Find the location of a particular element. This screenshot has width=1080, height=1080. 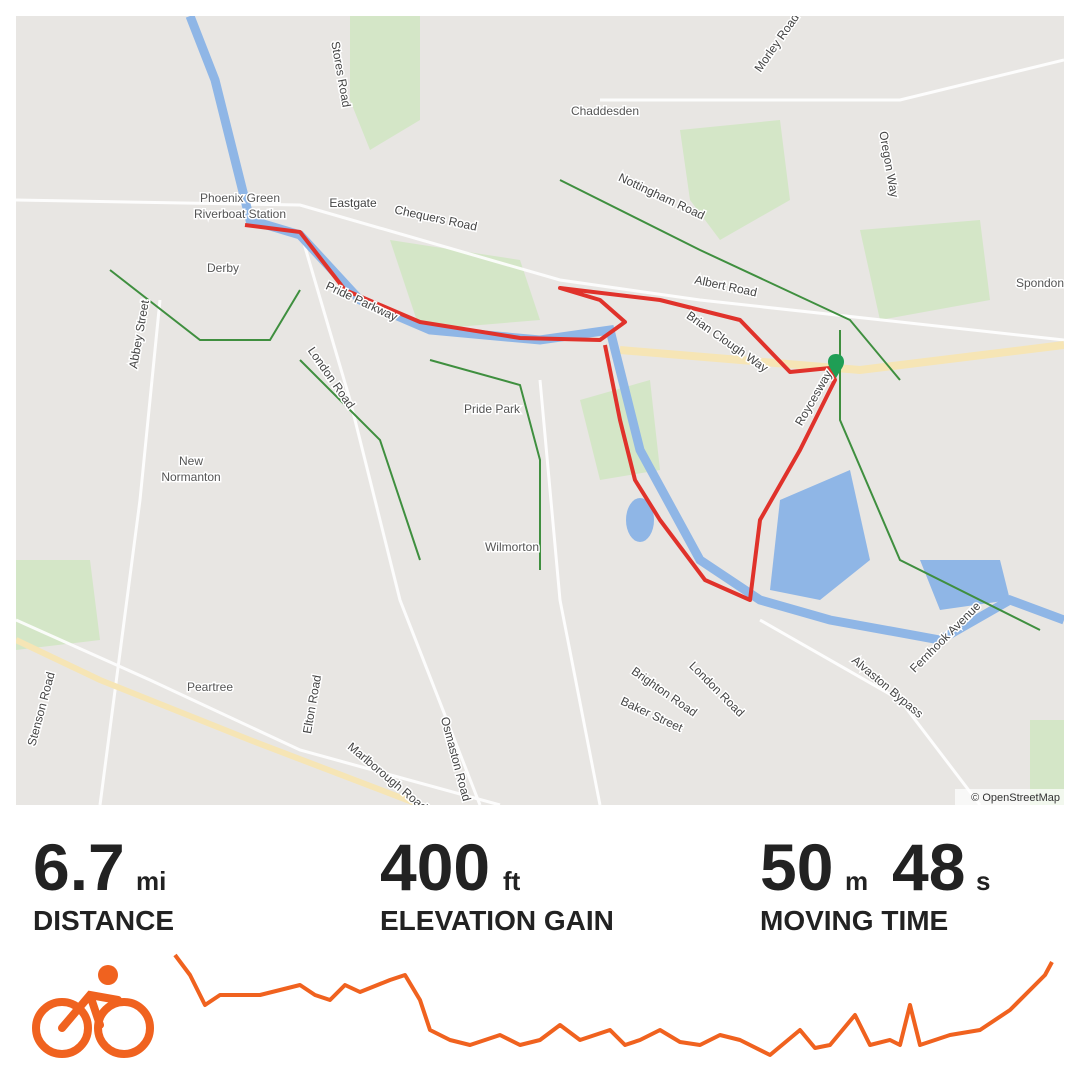

time-minutes: 50 is located at coordinates (796, 867).